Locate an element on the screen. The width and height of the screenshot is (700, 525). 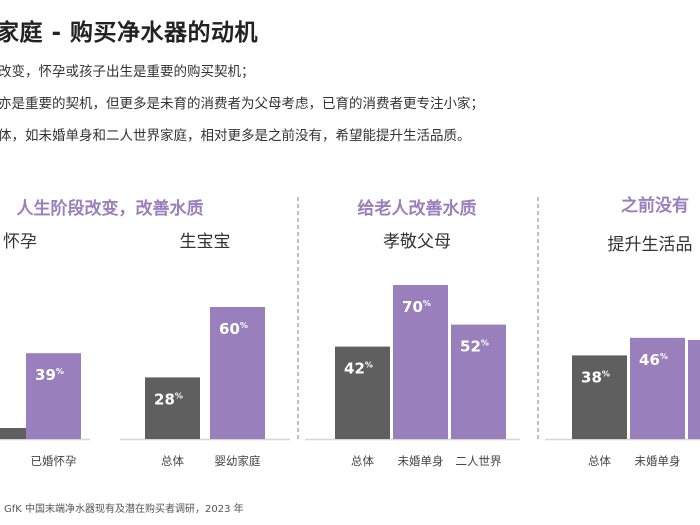
bullet-point: 改变，怀孕或孩子出生是重要的购买契机； is located at coordinates (127, 72).